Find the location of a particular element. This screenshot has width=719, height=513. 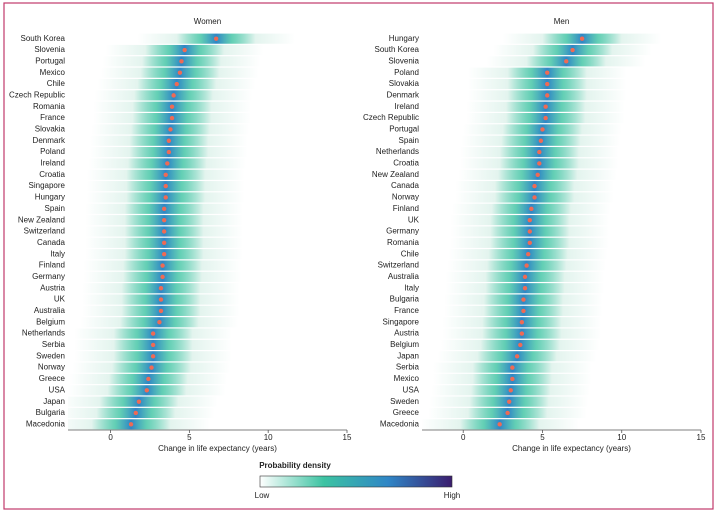

country-label: Slovakia is located at coordinates (50, 129).